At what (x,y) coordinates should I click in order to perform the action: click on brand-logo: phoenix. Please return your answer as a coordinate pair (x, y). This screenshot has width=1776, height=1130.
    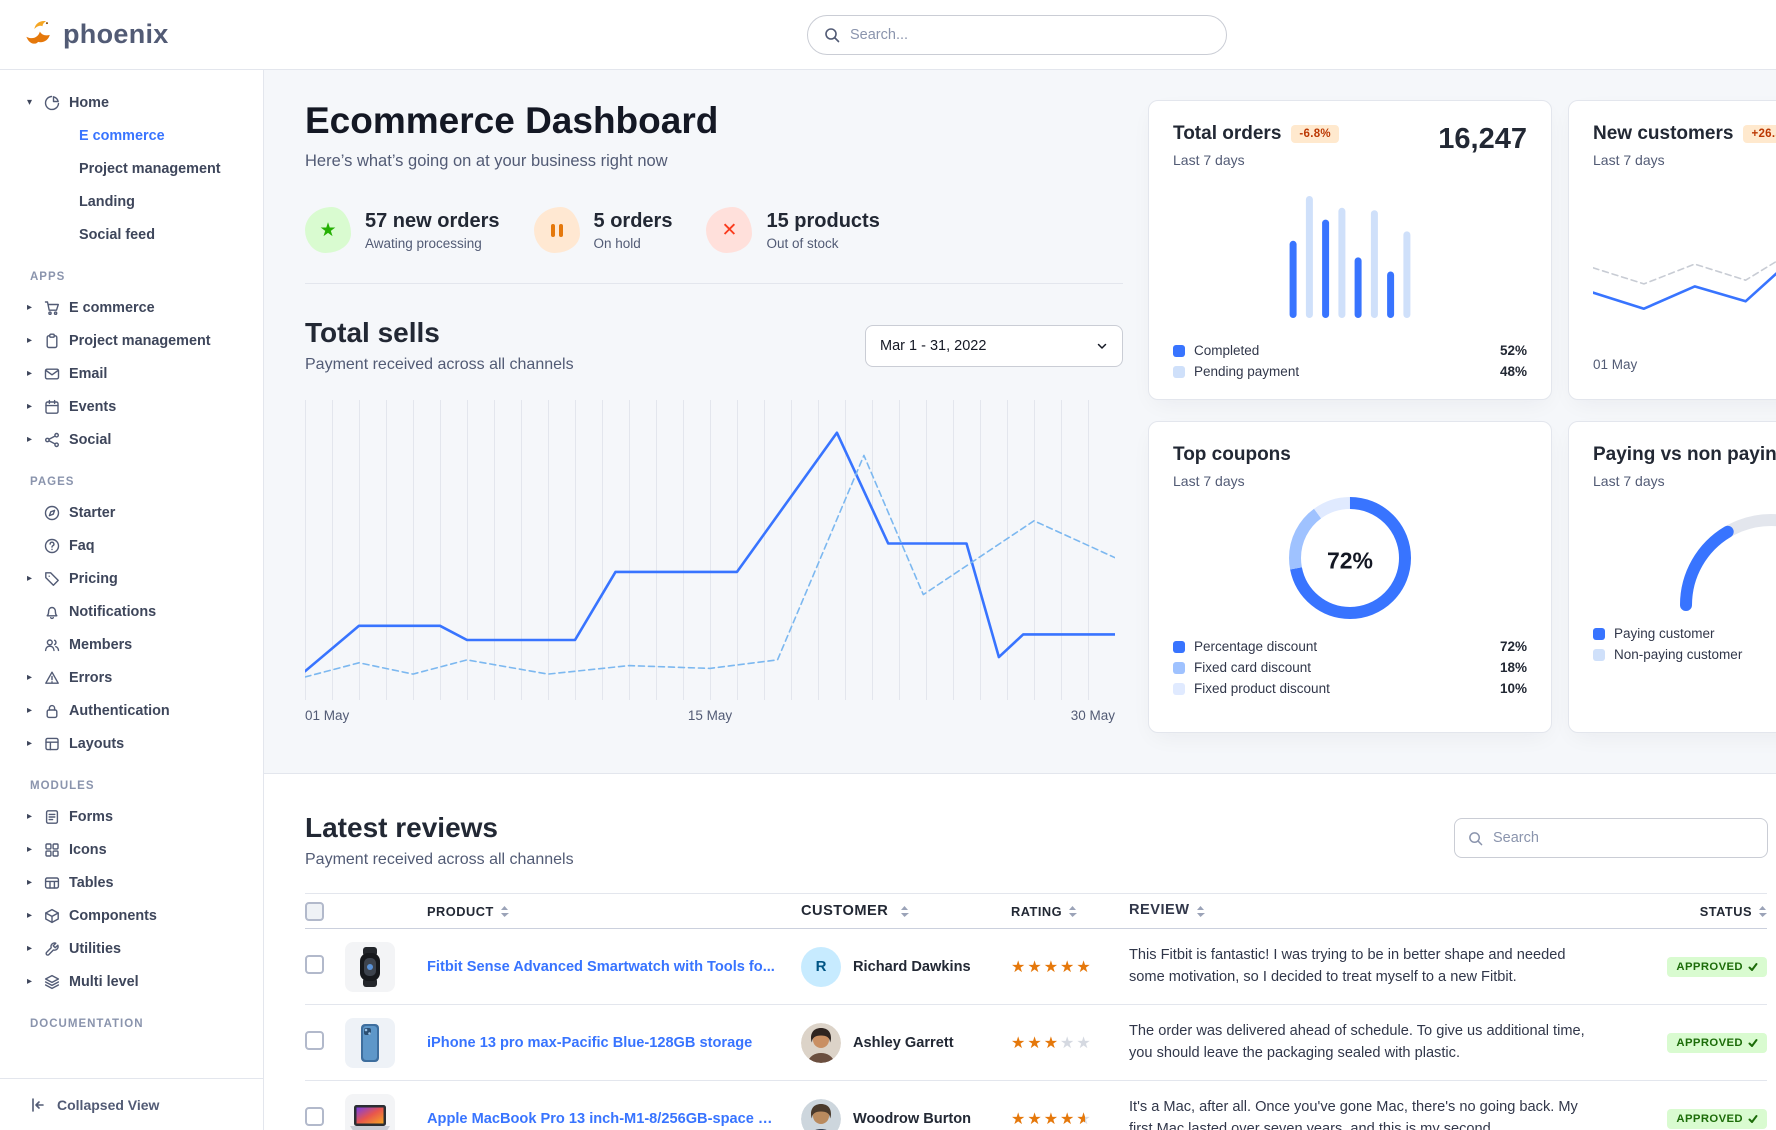
    Looking at the image, I should click on (96, 34).